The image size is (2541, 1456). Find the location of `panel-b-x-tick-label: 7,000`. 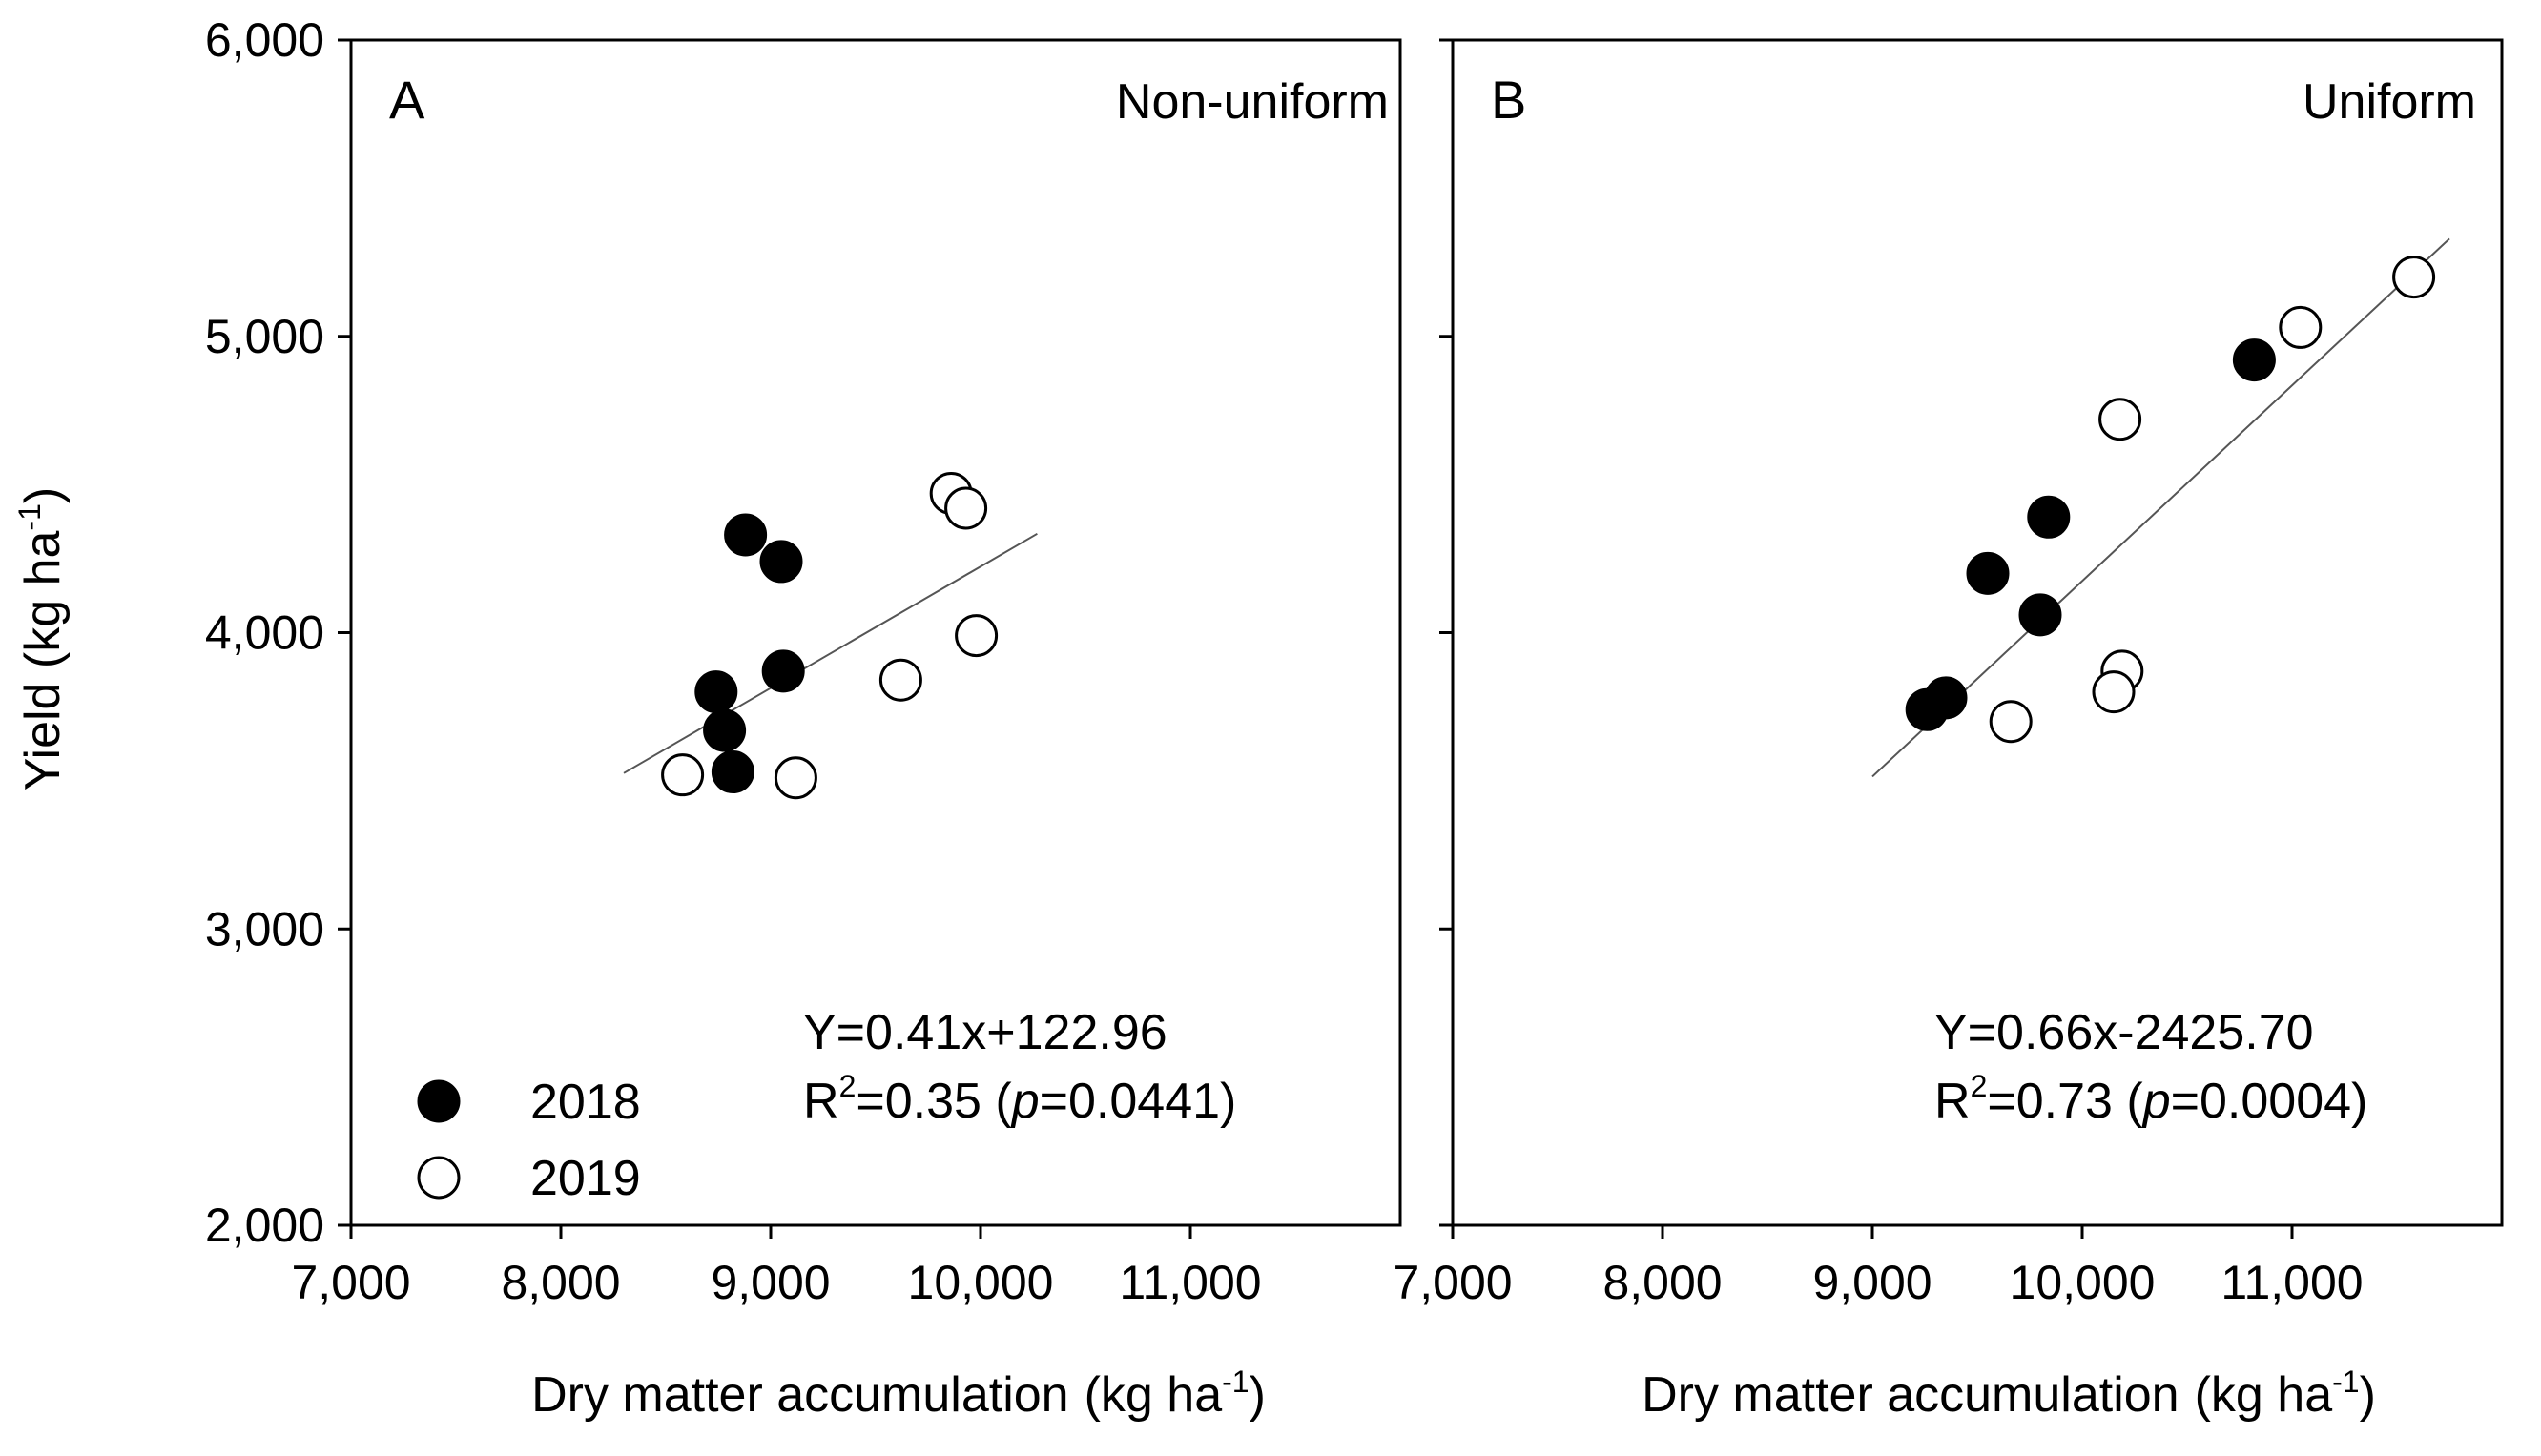

panel-b-x-tick-label: 7,000 is located at coordinates (1452, 1283).